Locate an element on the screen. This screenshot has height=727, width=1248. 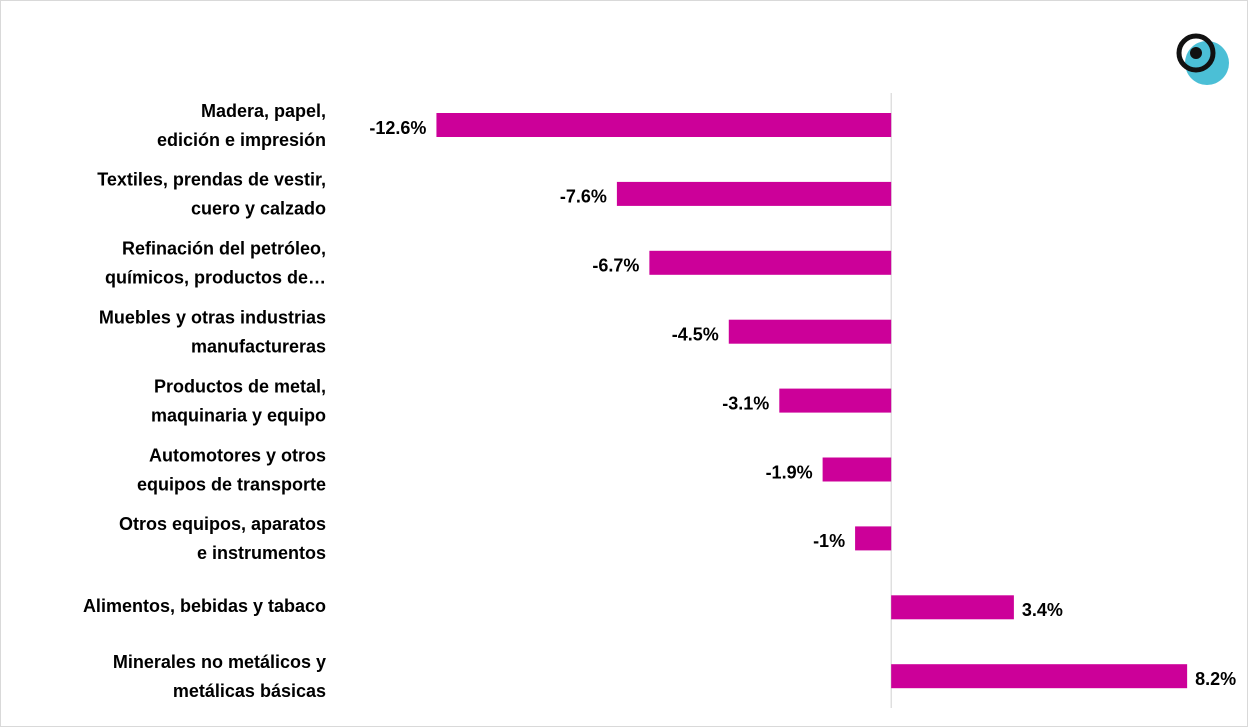
value-label: -1.9% is located at coordinates (789, 472).